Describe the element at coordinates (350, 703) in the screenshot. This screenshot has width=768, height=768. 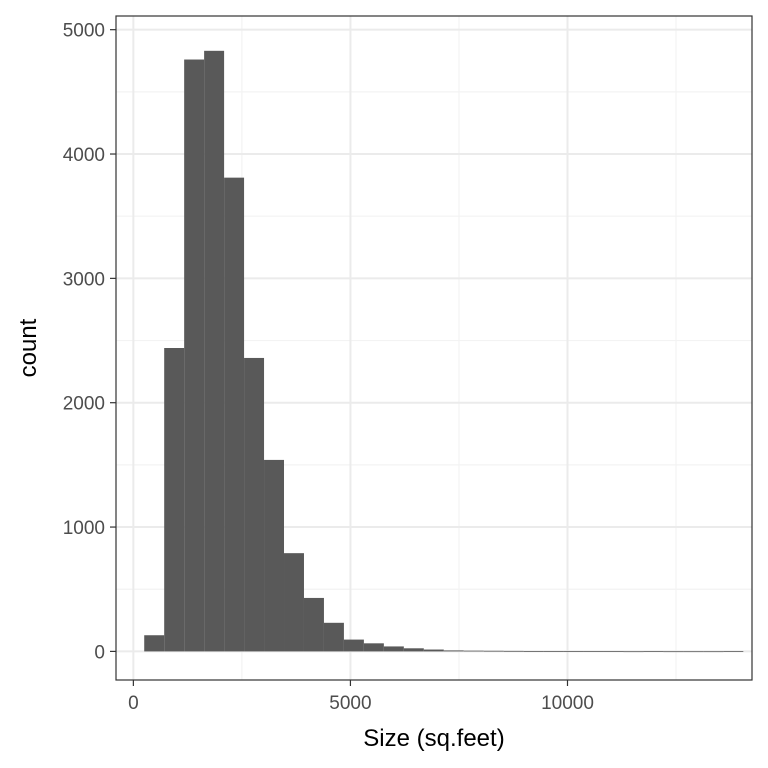
I see `x-tick-label: 5000` at that location.